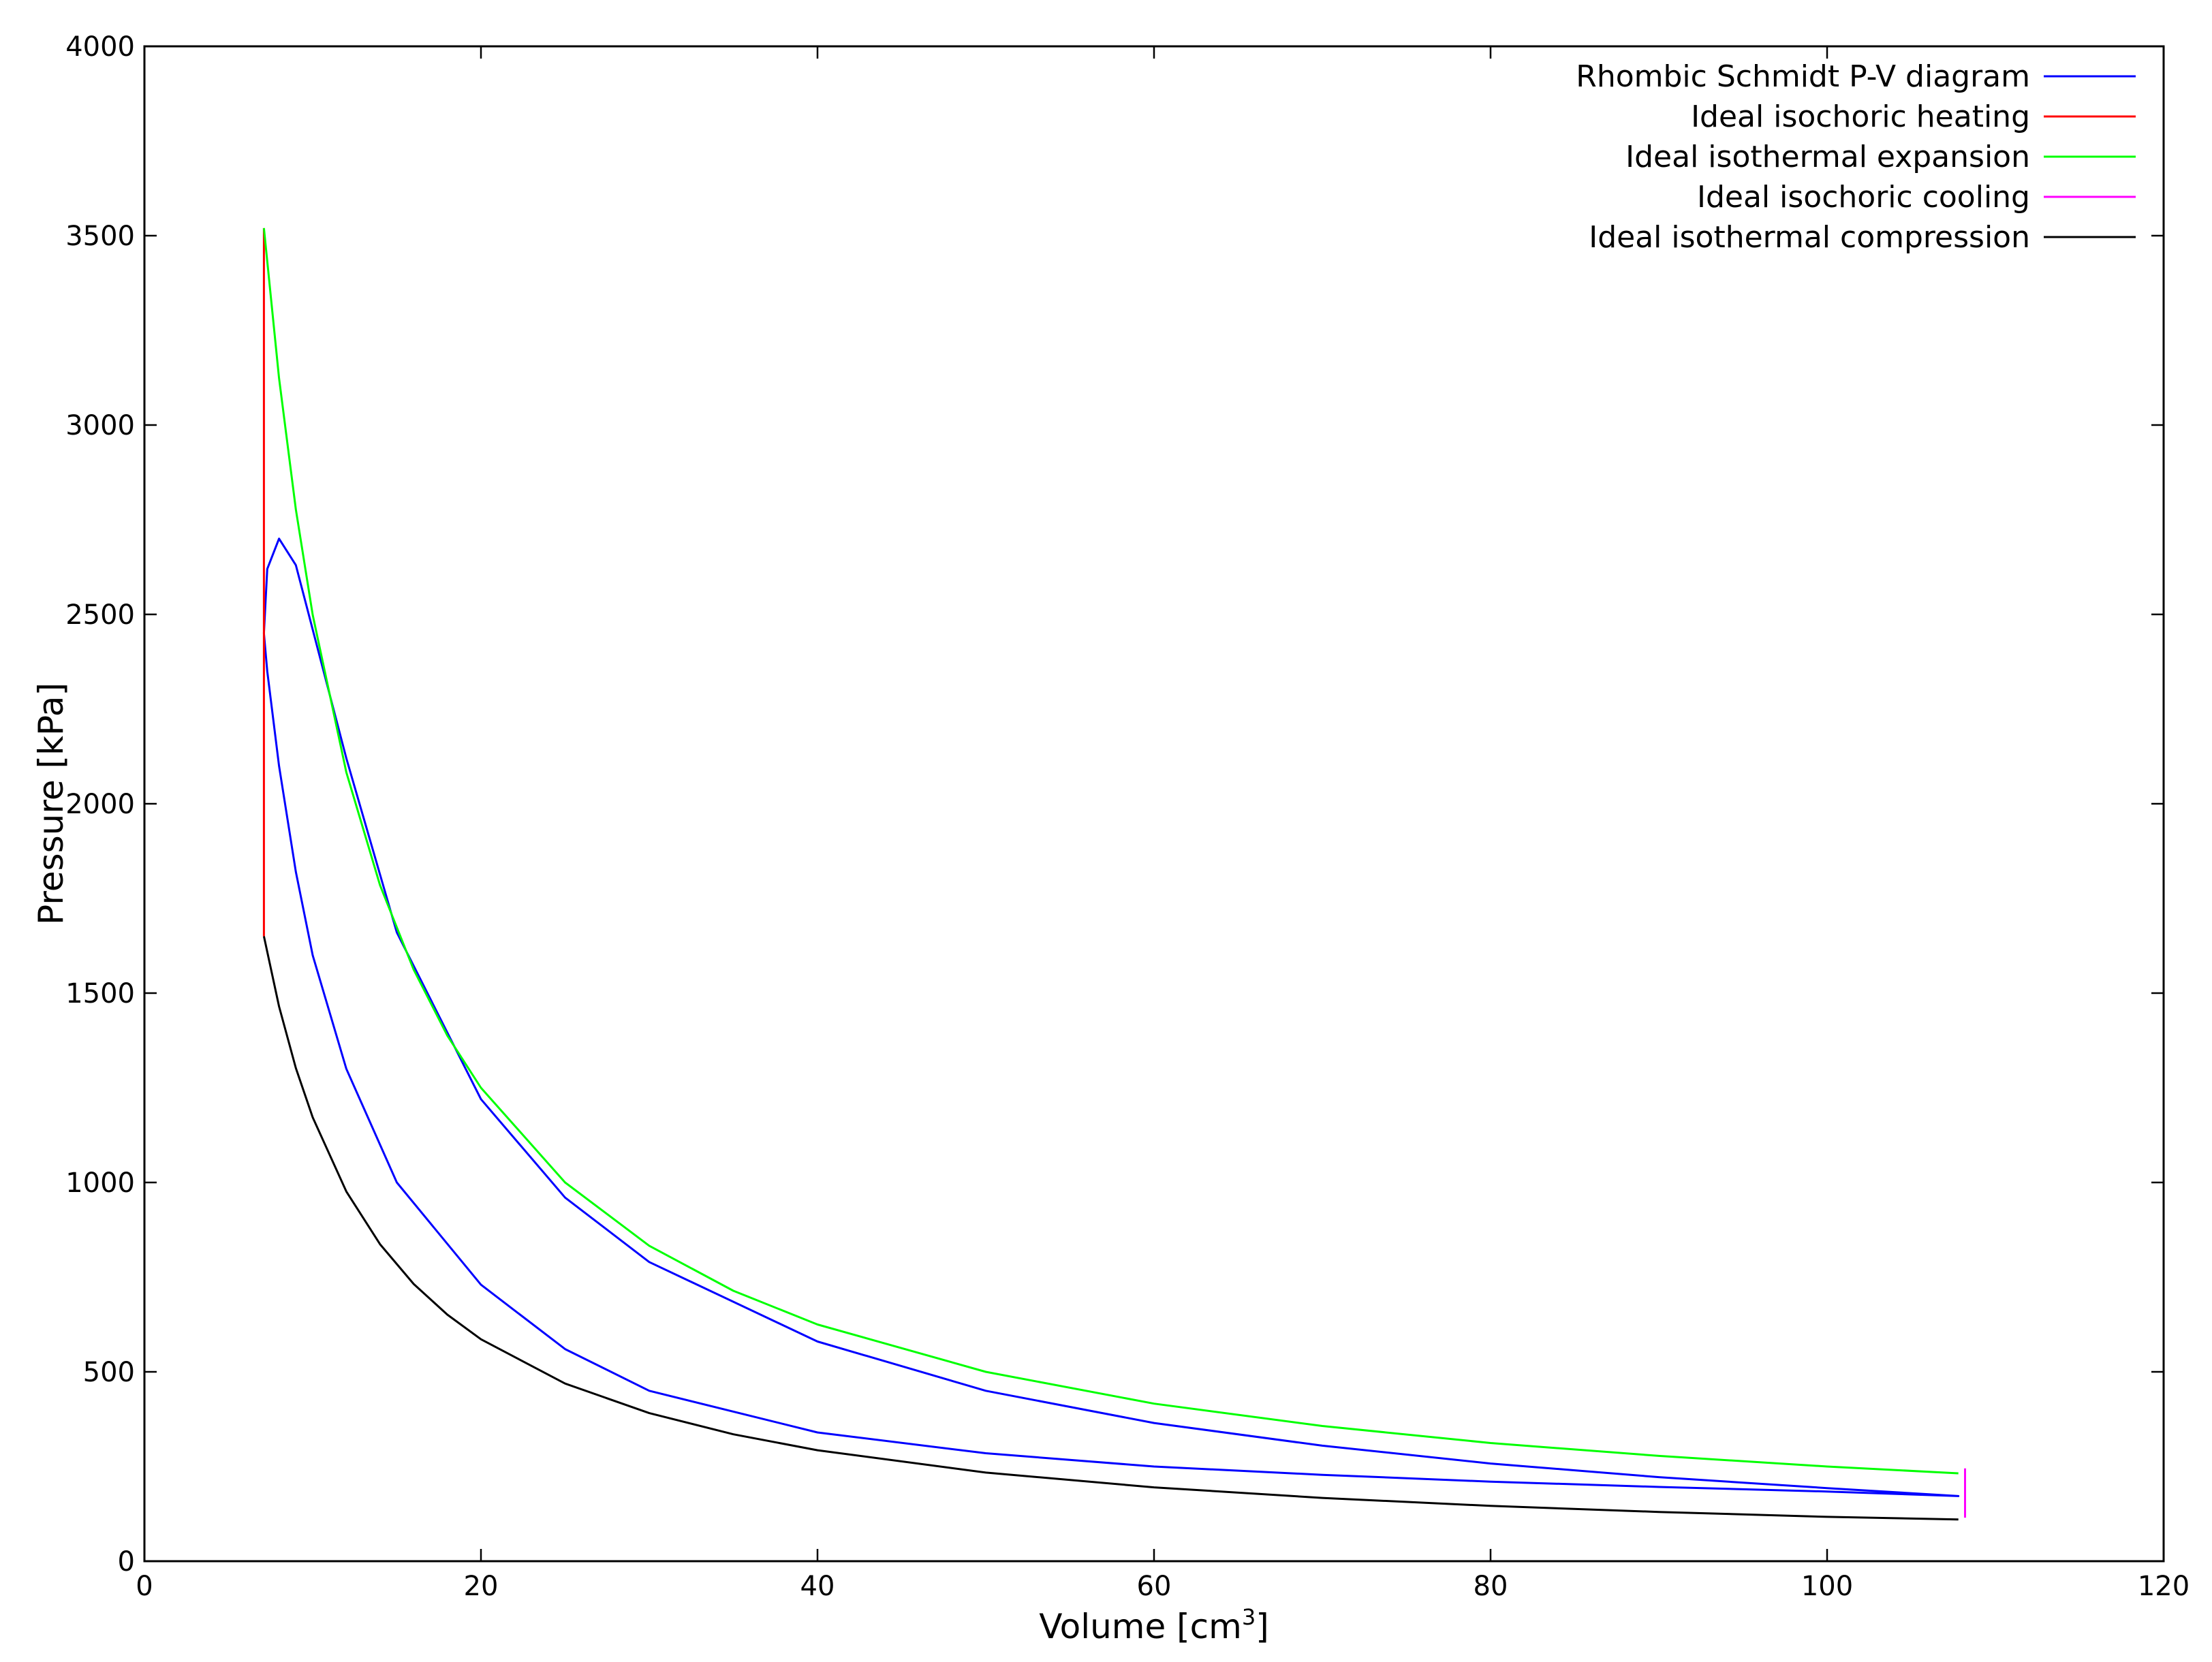 The image size is (2212, 1662). I want to click on x-tick-label-6: 120, so click(2164, 1586).